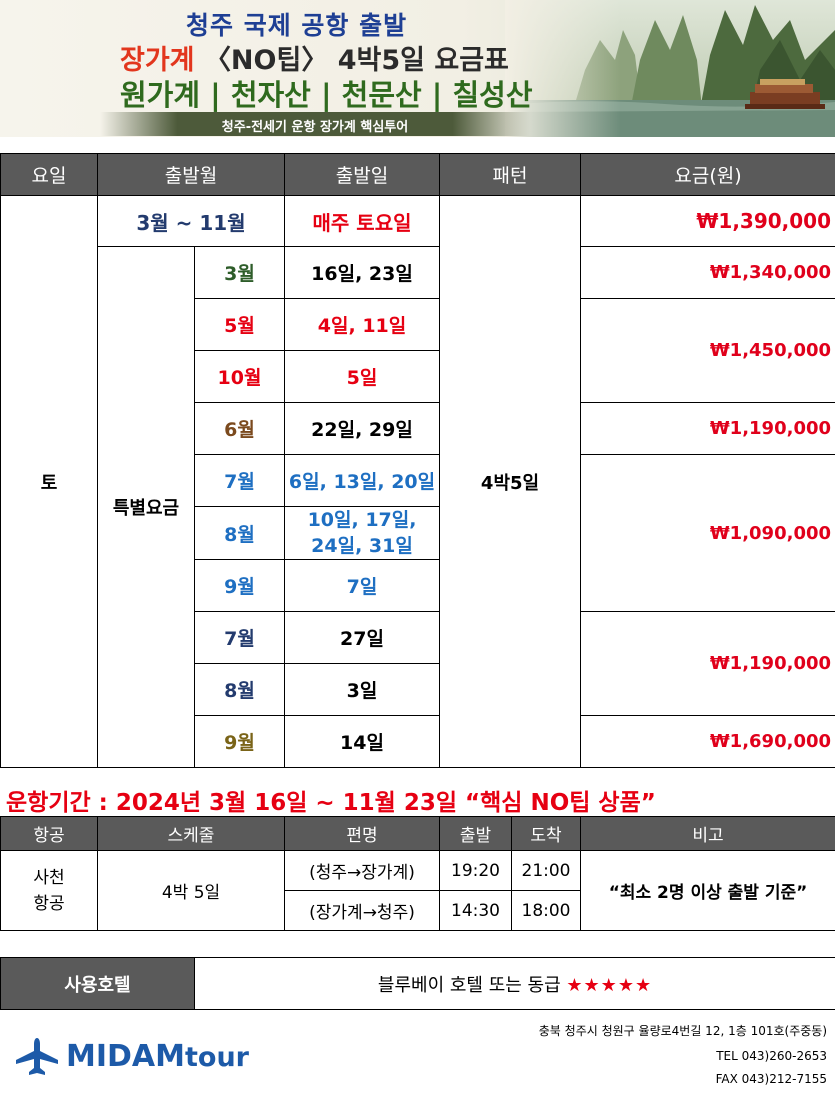 This screenshot has width=835, height=1093. I want to click on table-row: 8월 3일, so click(418, 689).